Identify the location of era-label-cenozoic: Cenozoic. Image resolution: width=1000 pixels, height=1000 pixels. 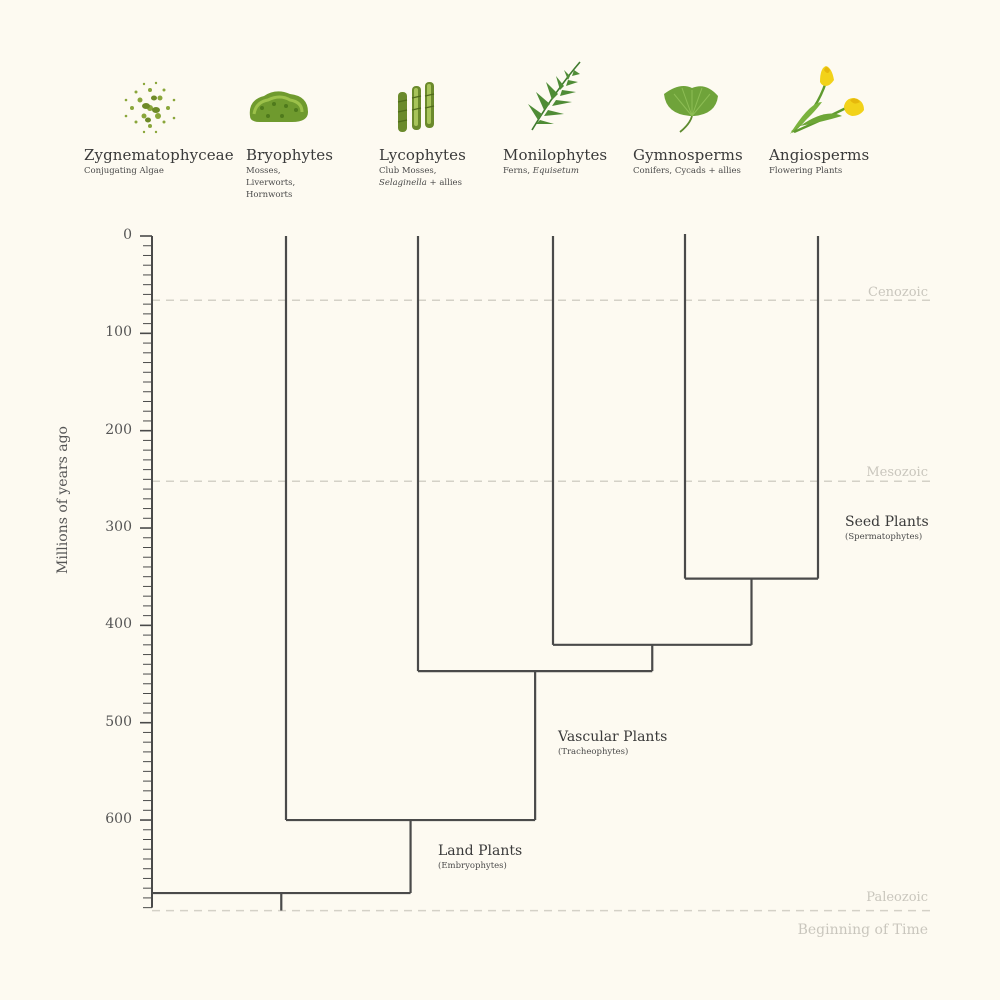
(898, 292).